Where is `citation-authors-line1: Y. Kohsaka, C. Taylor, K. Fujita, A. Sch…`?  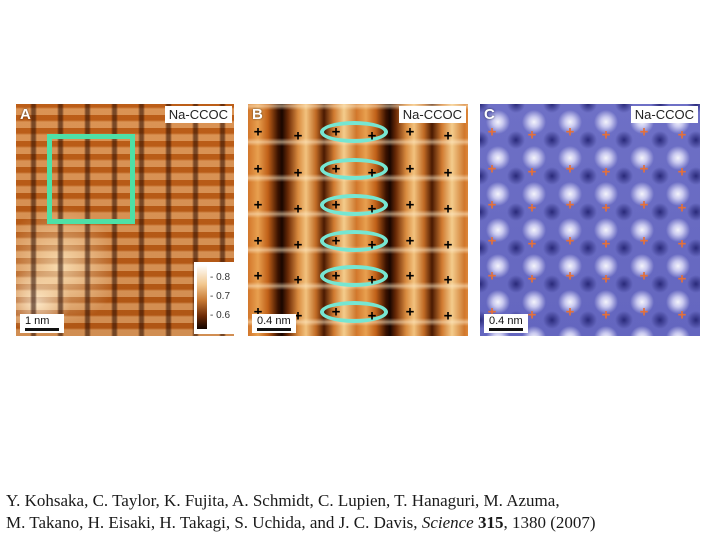 citation-authors-line1: Y. Kohsaka, C. Taylor, K. Fujita, A. Sch… is located at coordinates (283, 500).